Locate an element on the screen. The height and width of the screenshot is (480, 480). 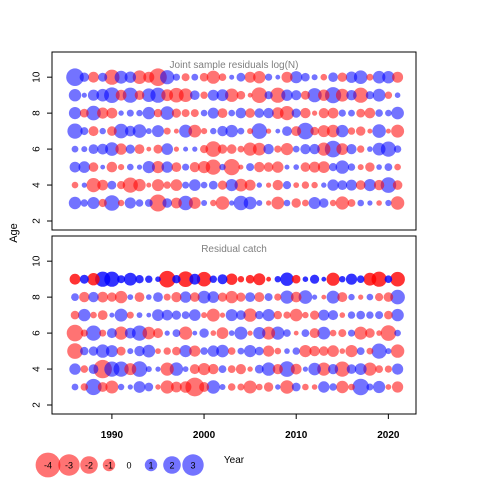
legend-label: 2 is located at coordinates (171, 466).